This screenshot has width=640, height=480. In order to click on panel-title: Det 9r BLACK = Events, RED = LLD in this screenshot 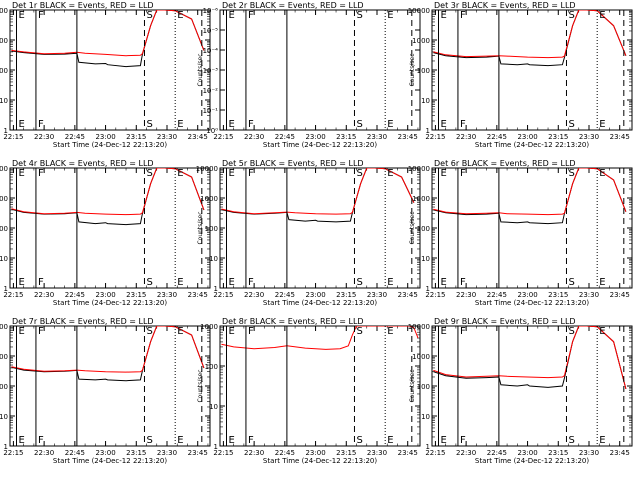, I will do `click(505, 321)`.